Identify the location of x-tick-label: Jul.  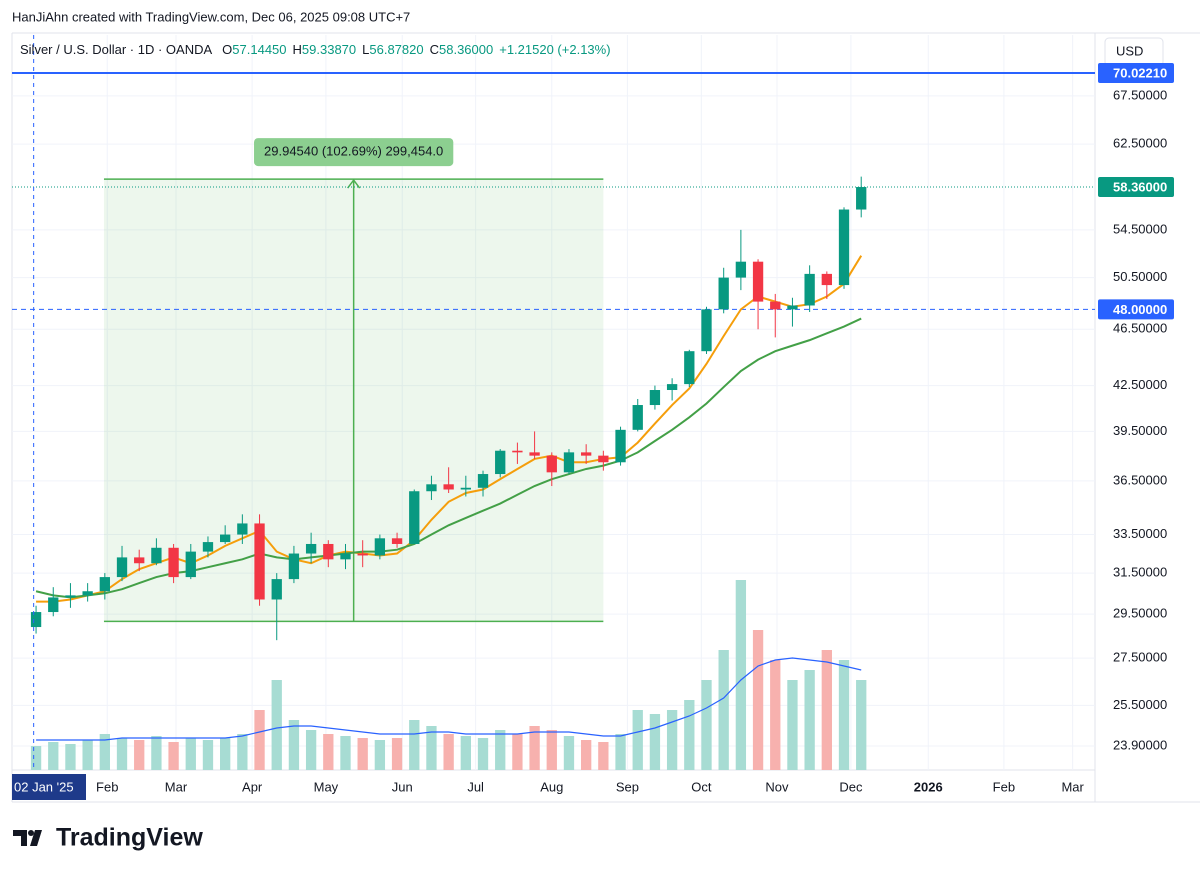
(475, 786).